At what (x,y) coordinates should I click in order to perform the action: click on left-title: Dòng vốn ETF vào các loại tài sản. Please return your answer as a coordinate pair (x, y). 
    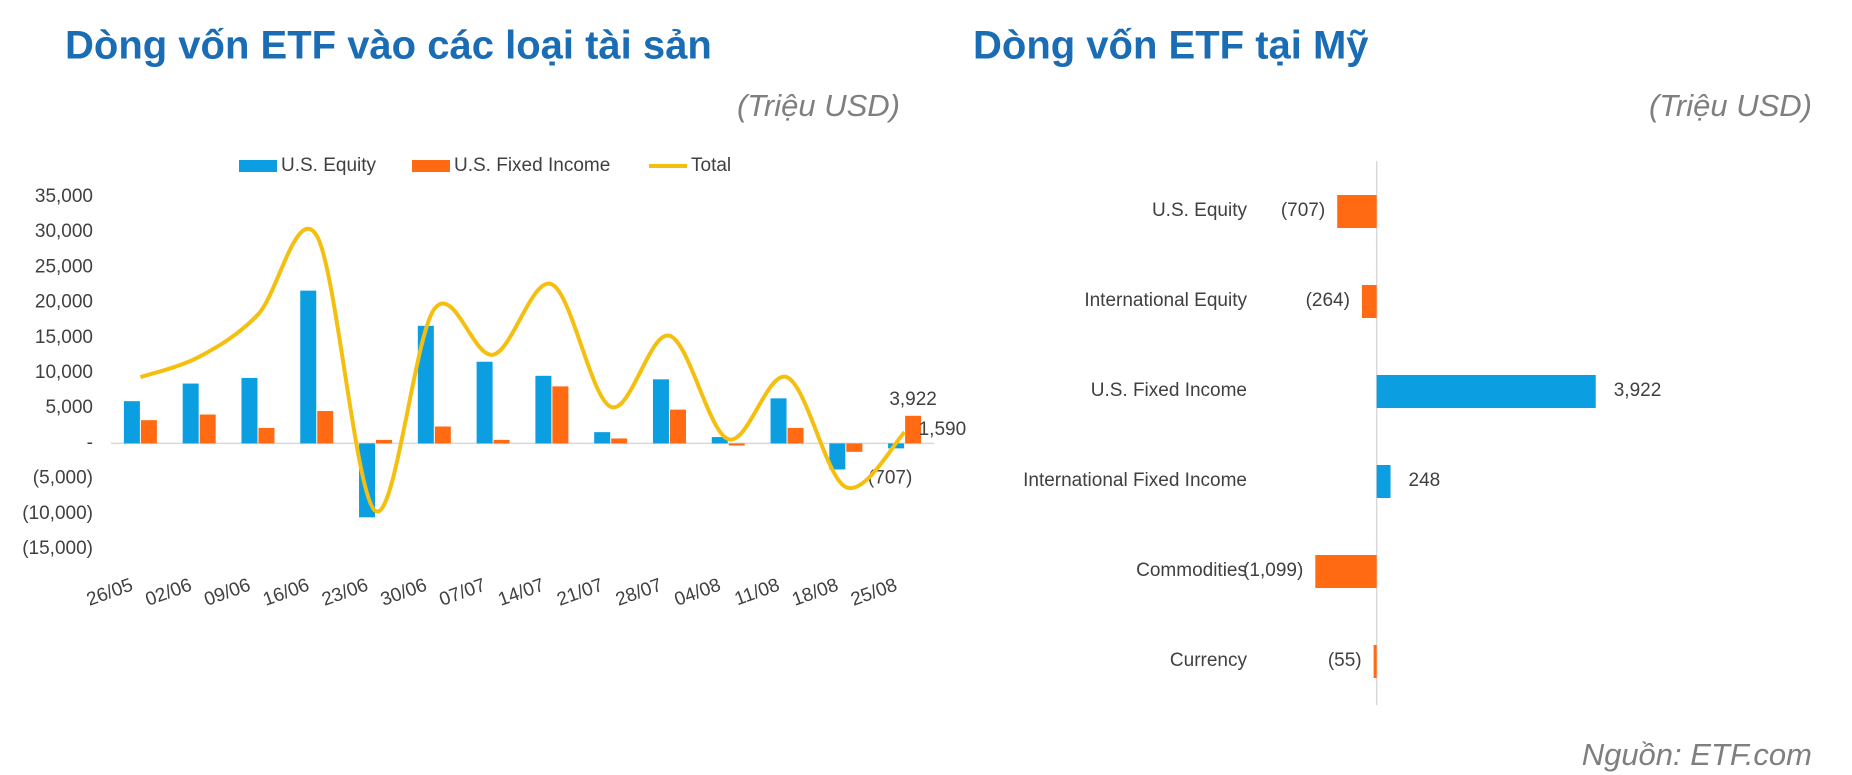
    Looking at the image, I should click on (388, 46).